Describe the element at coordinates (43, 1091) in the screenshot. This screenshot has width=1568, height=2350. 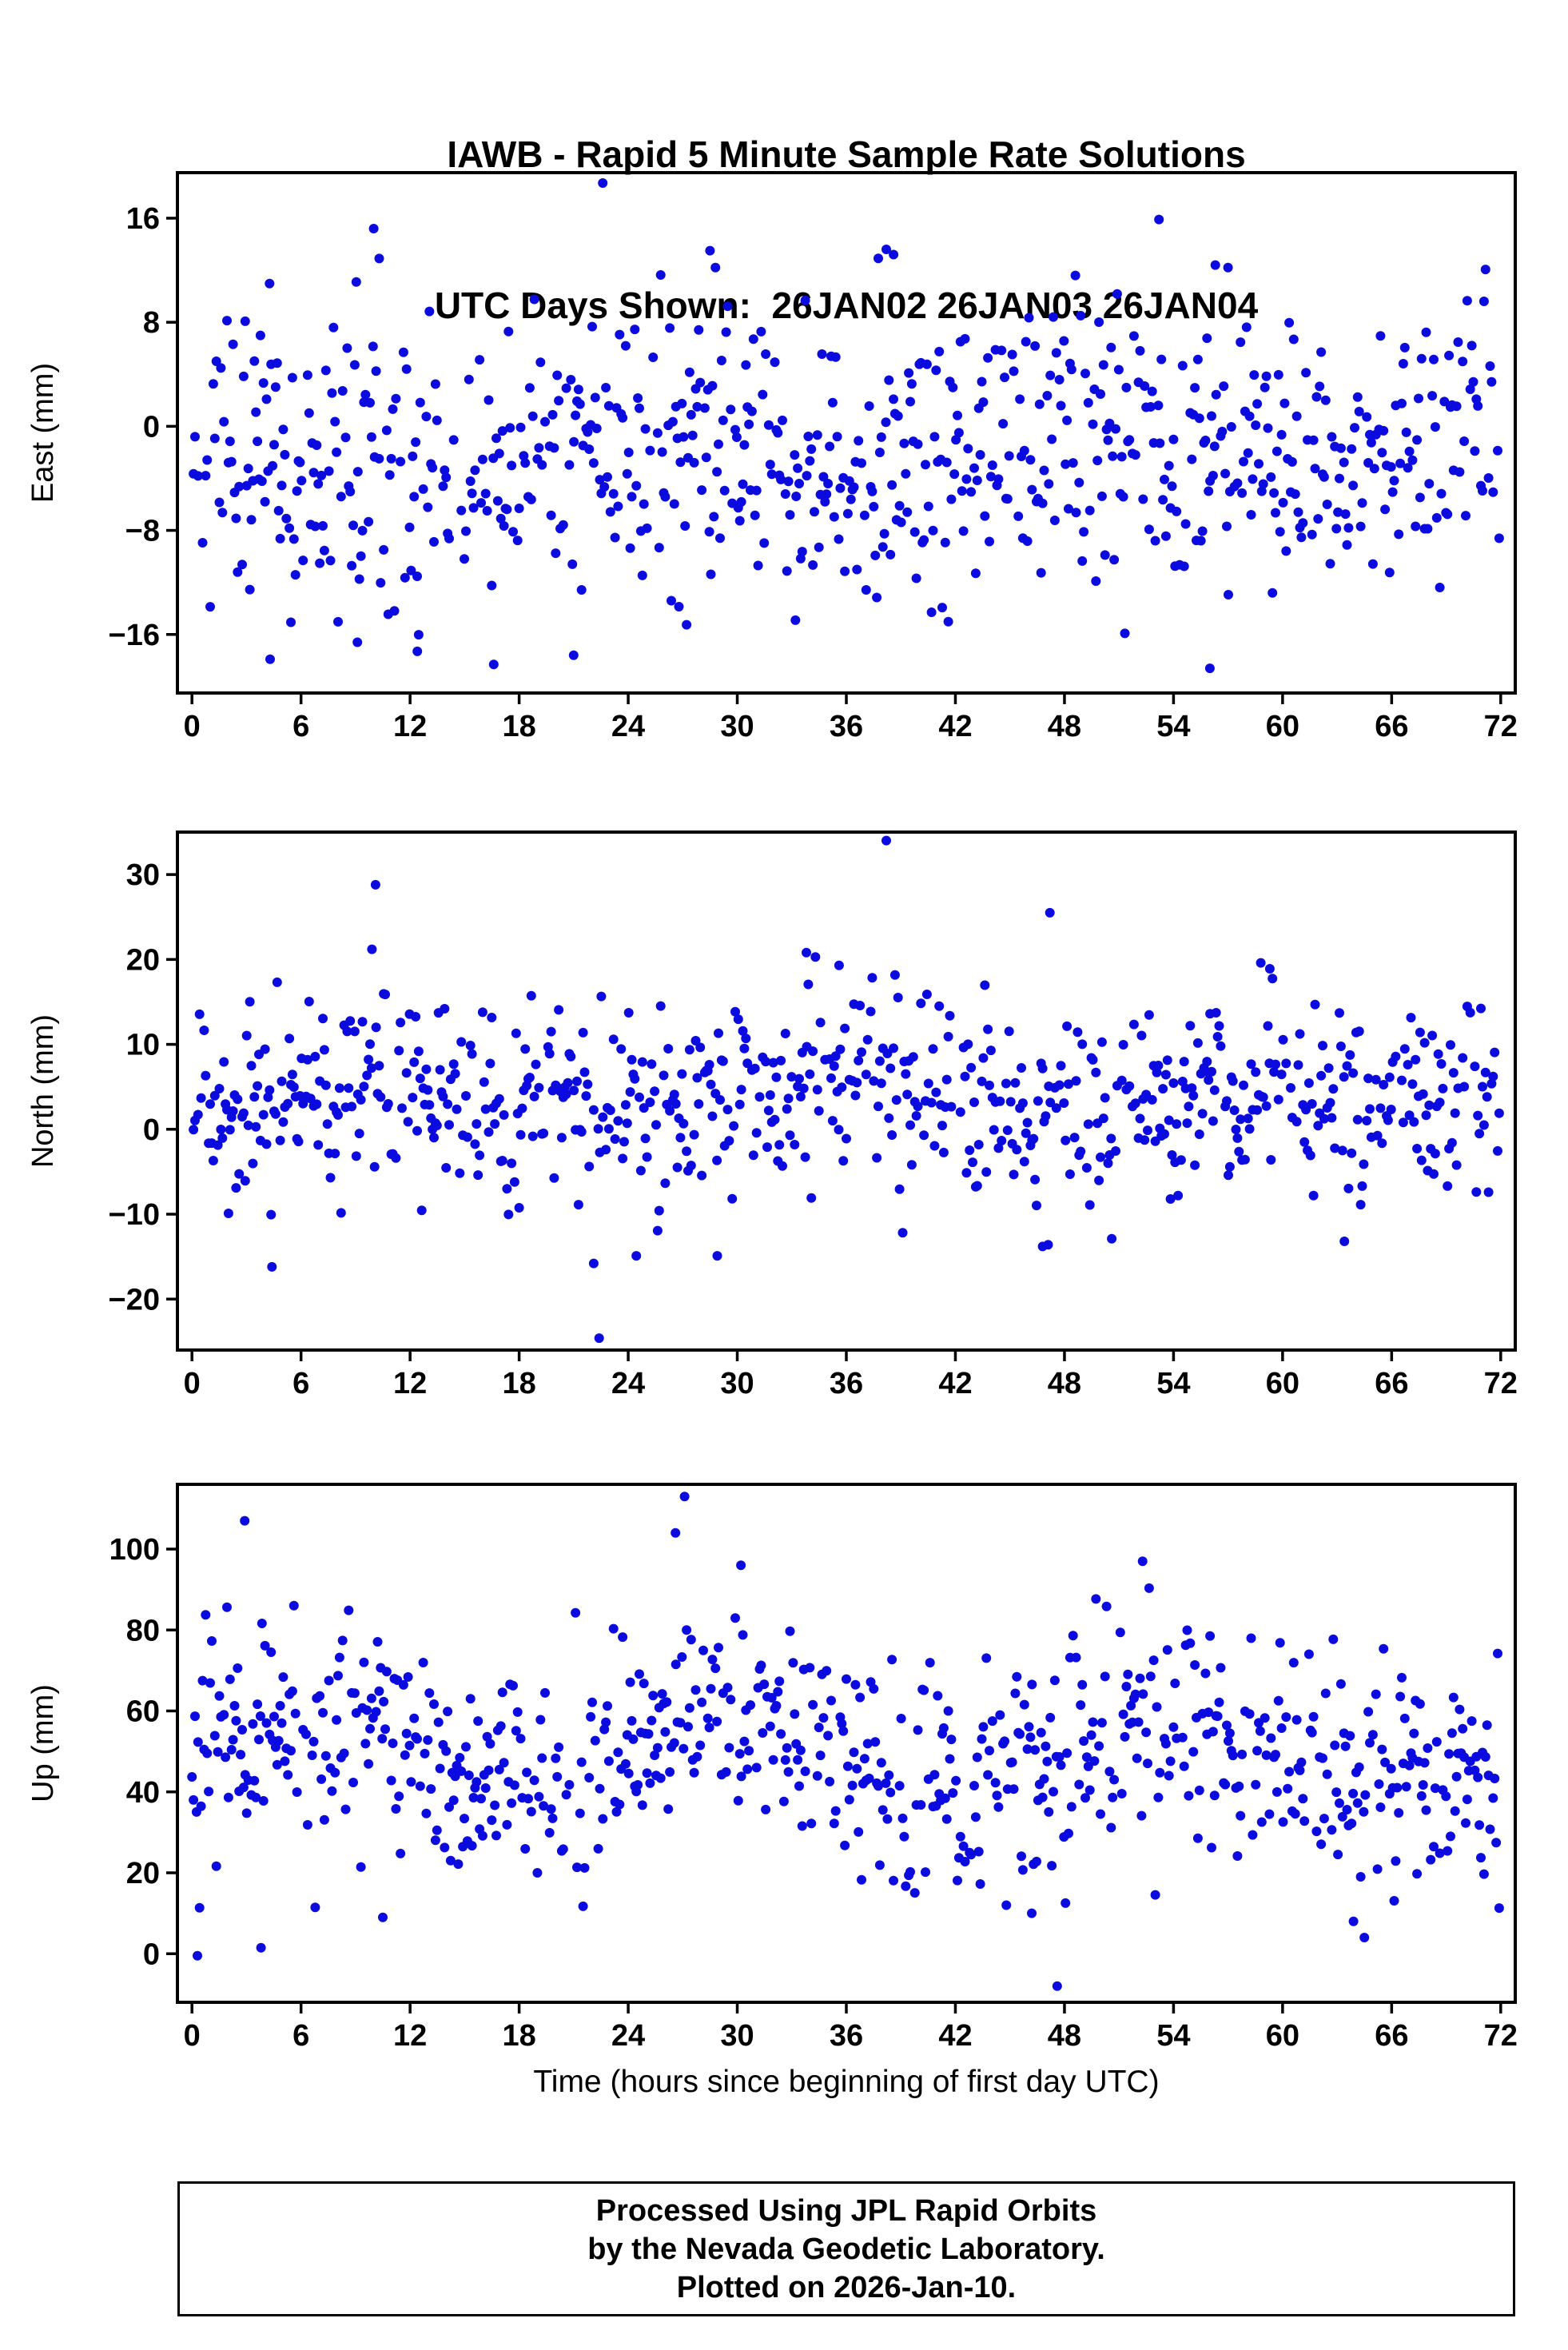
I see `y-axis-label-north: North (mm)` at that location.